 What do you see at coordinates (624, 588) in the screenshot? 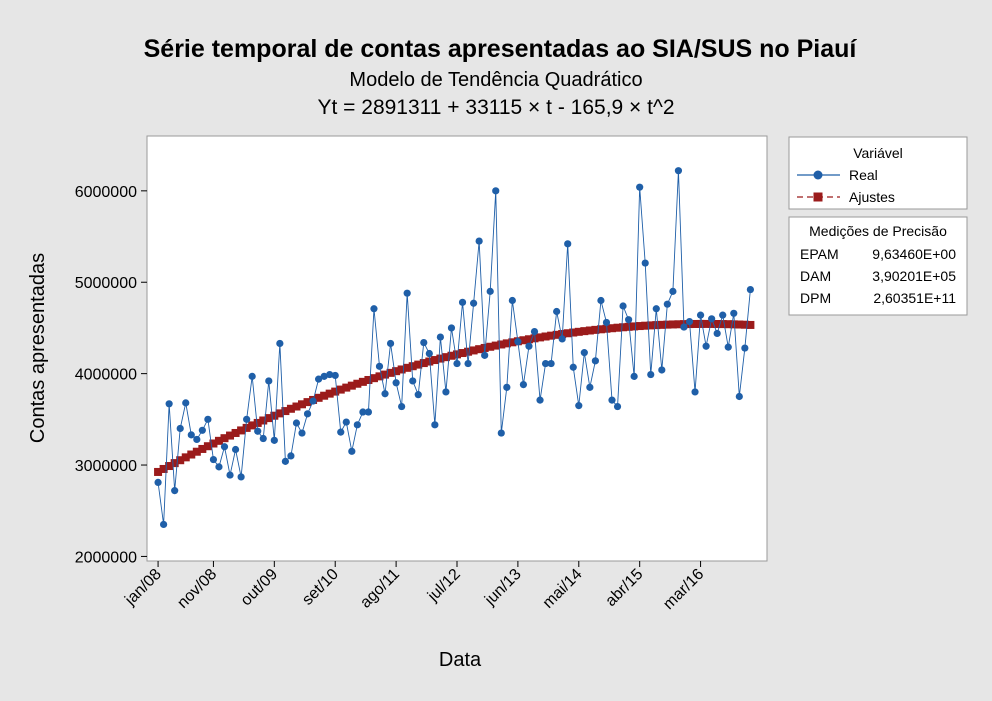
I see `x-tick-label: abr/15` at bounding box center [624, 588].